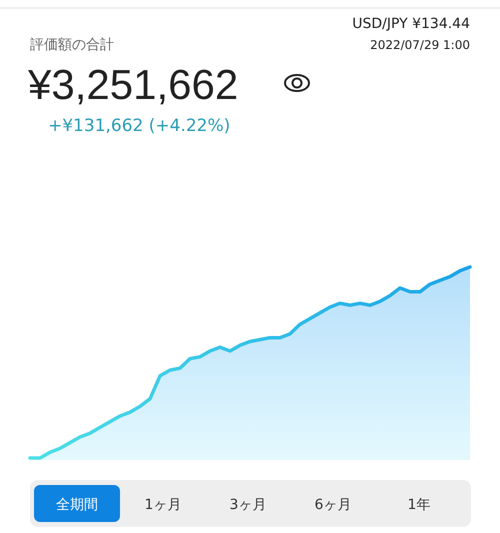 Image resolution: width=500 pixels, height=533 pixels. What do you see at coordinates (420, 45) in the screenshot?
I see `text: 2022/07/29 1:00` at bounding box center [420, 45].